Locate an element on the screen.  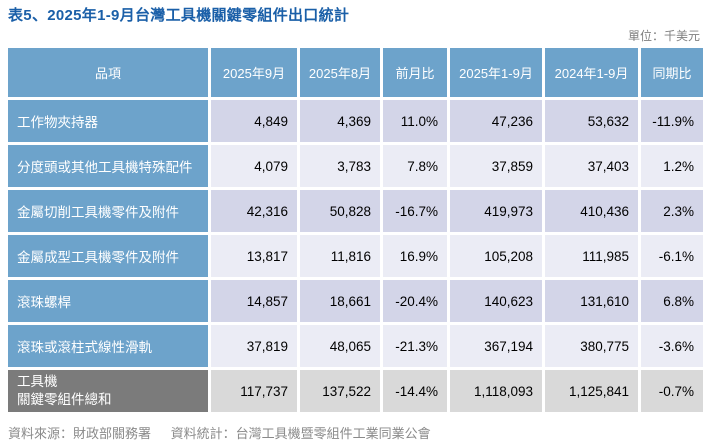
cell-value: 42,316 is located at coordinates (254, 211).